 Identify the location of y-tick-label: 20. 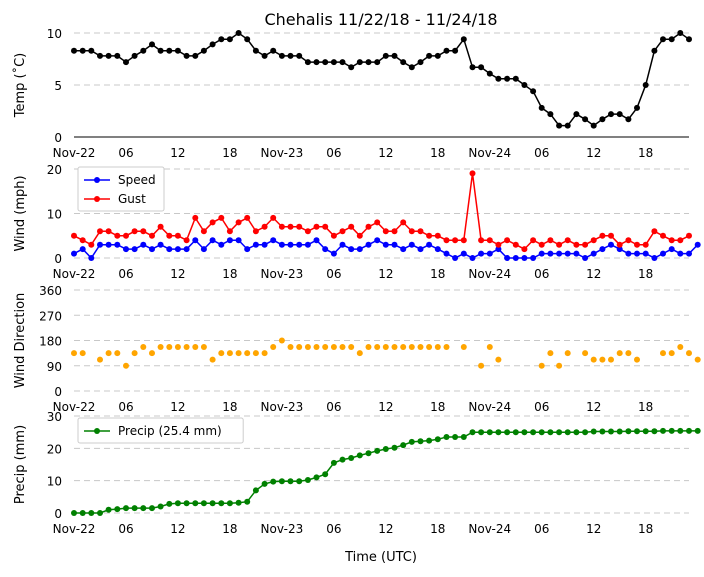
(54, 449).